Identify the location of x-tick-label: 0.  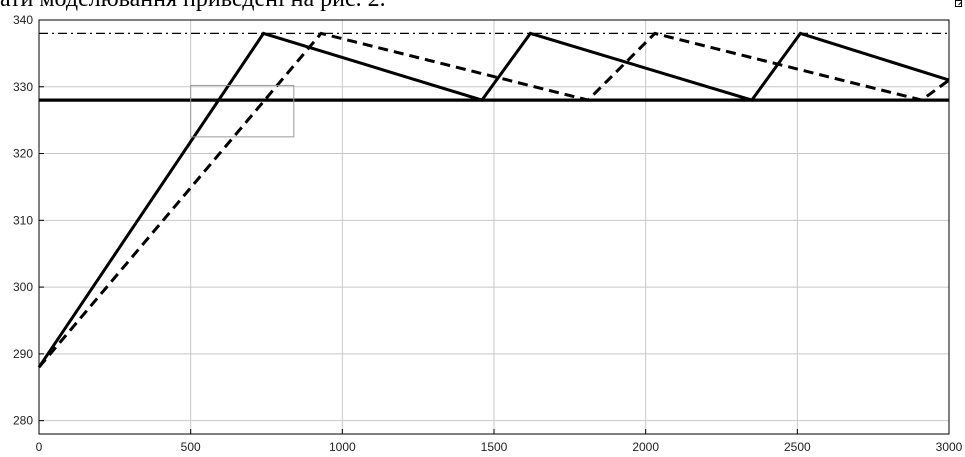
(39, 447).